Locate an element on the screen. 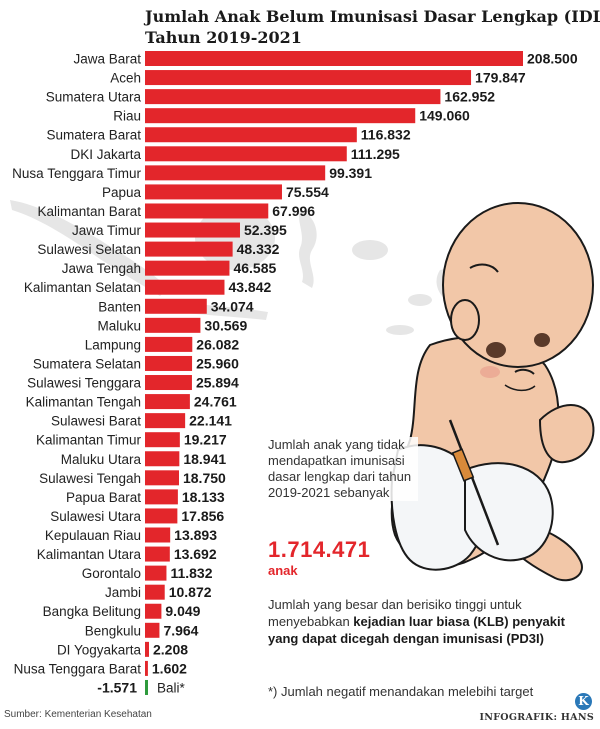  value-label: 25.960 is located at coordinates (217, 363).